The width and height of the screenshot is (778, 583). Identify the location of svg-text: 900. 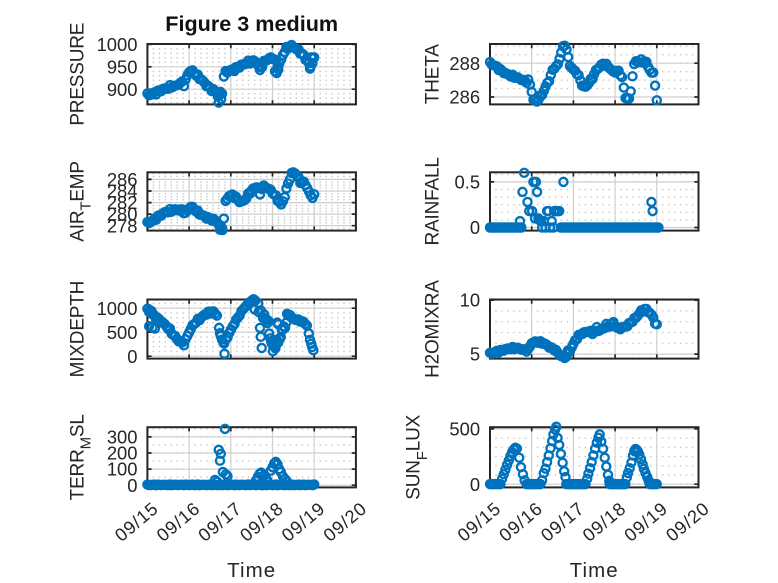
(122, 89).